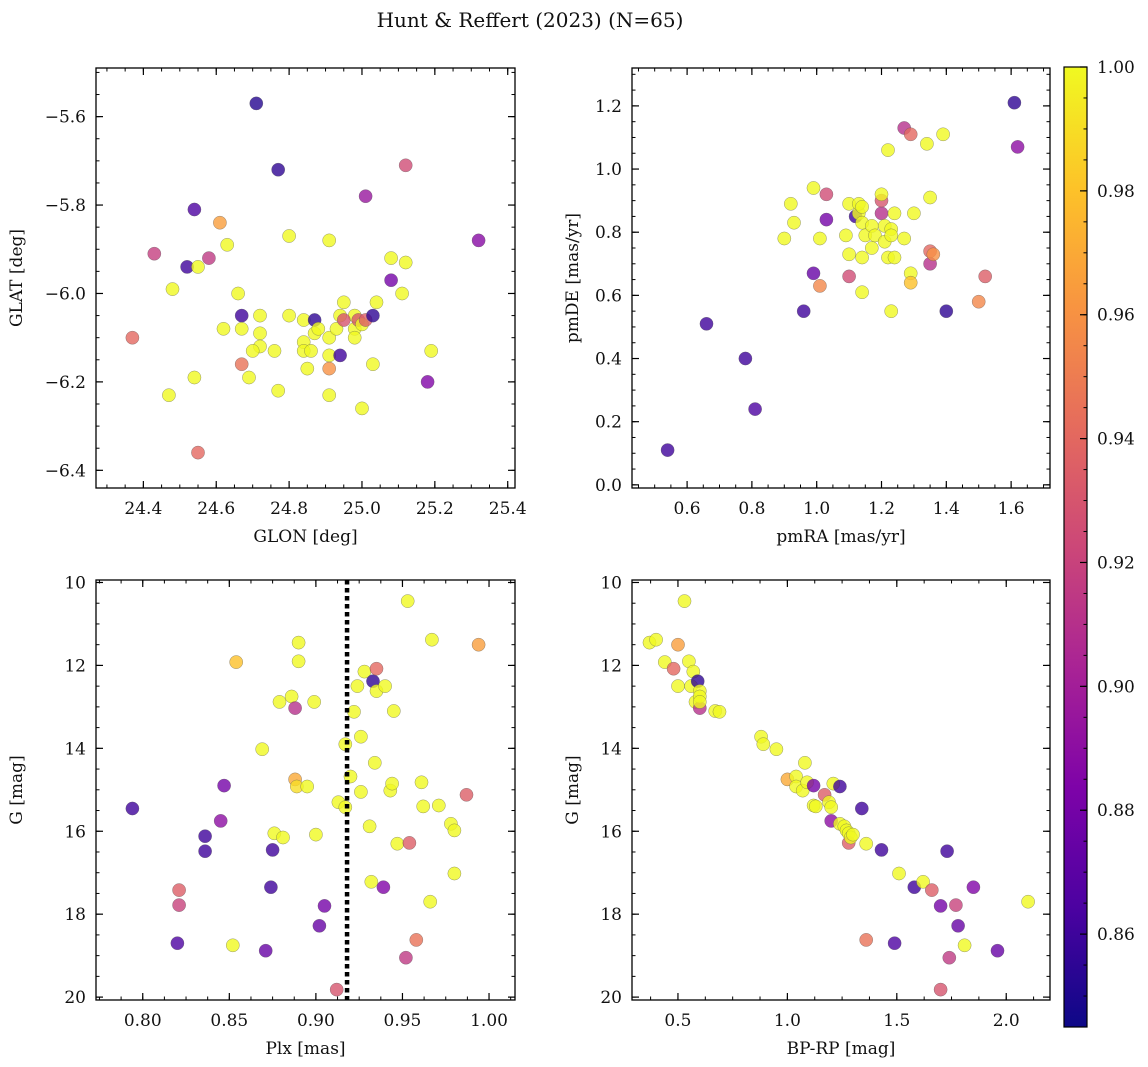  Describe the element at coordinates (1075, 547) in the screenshot. I see `colorbar-frame` at that location.